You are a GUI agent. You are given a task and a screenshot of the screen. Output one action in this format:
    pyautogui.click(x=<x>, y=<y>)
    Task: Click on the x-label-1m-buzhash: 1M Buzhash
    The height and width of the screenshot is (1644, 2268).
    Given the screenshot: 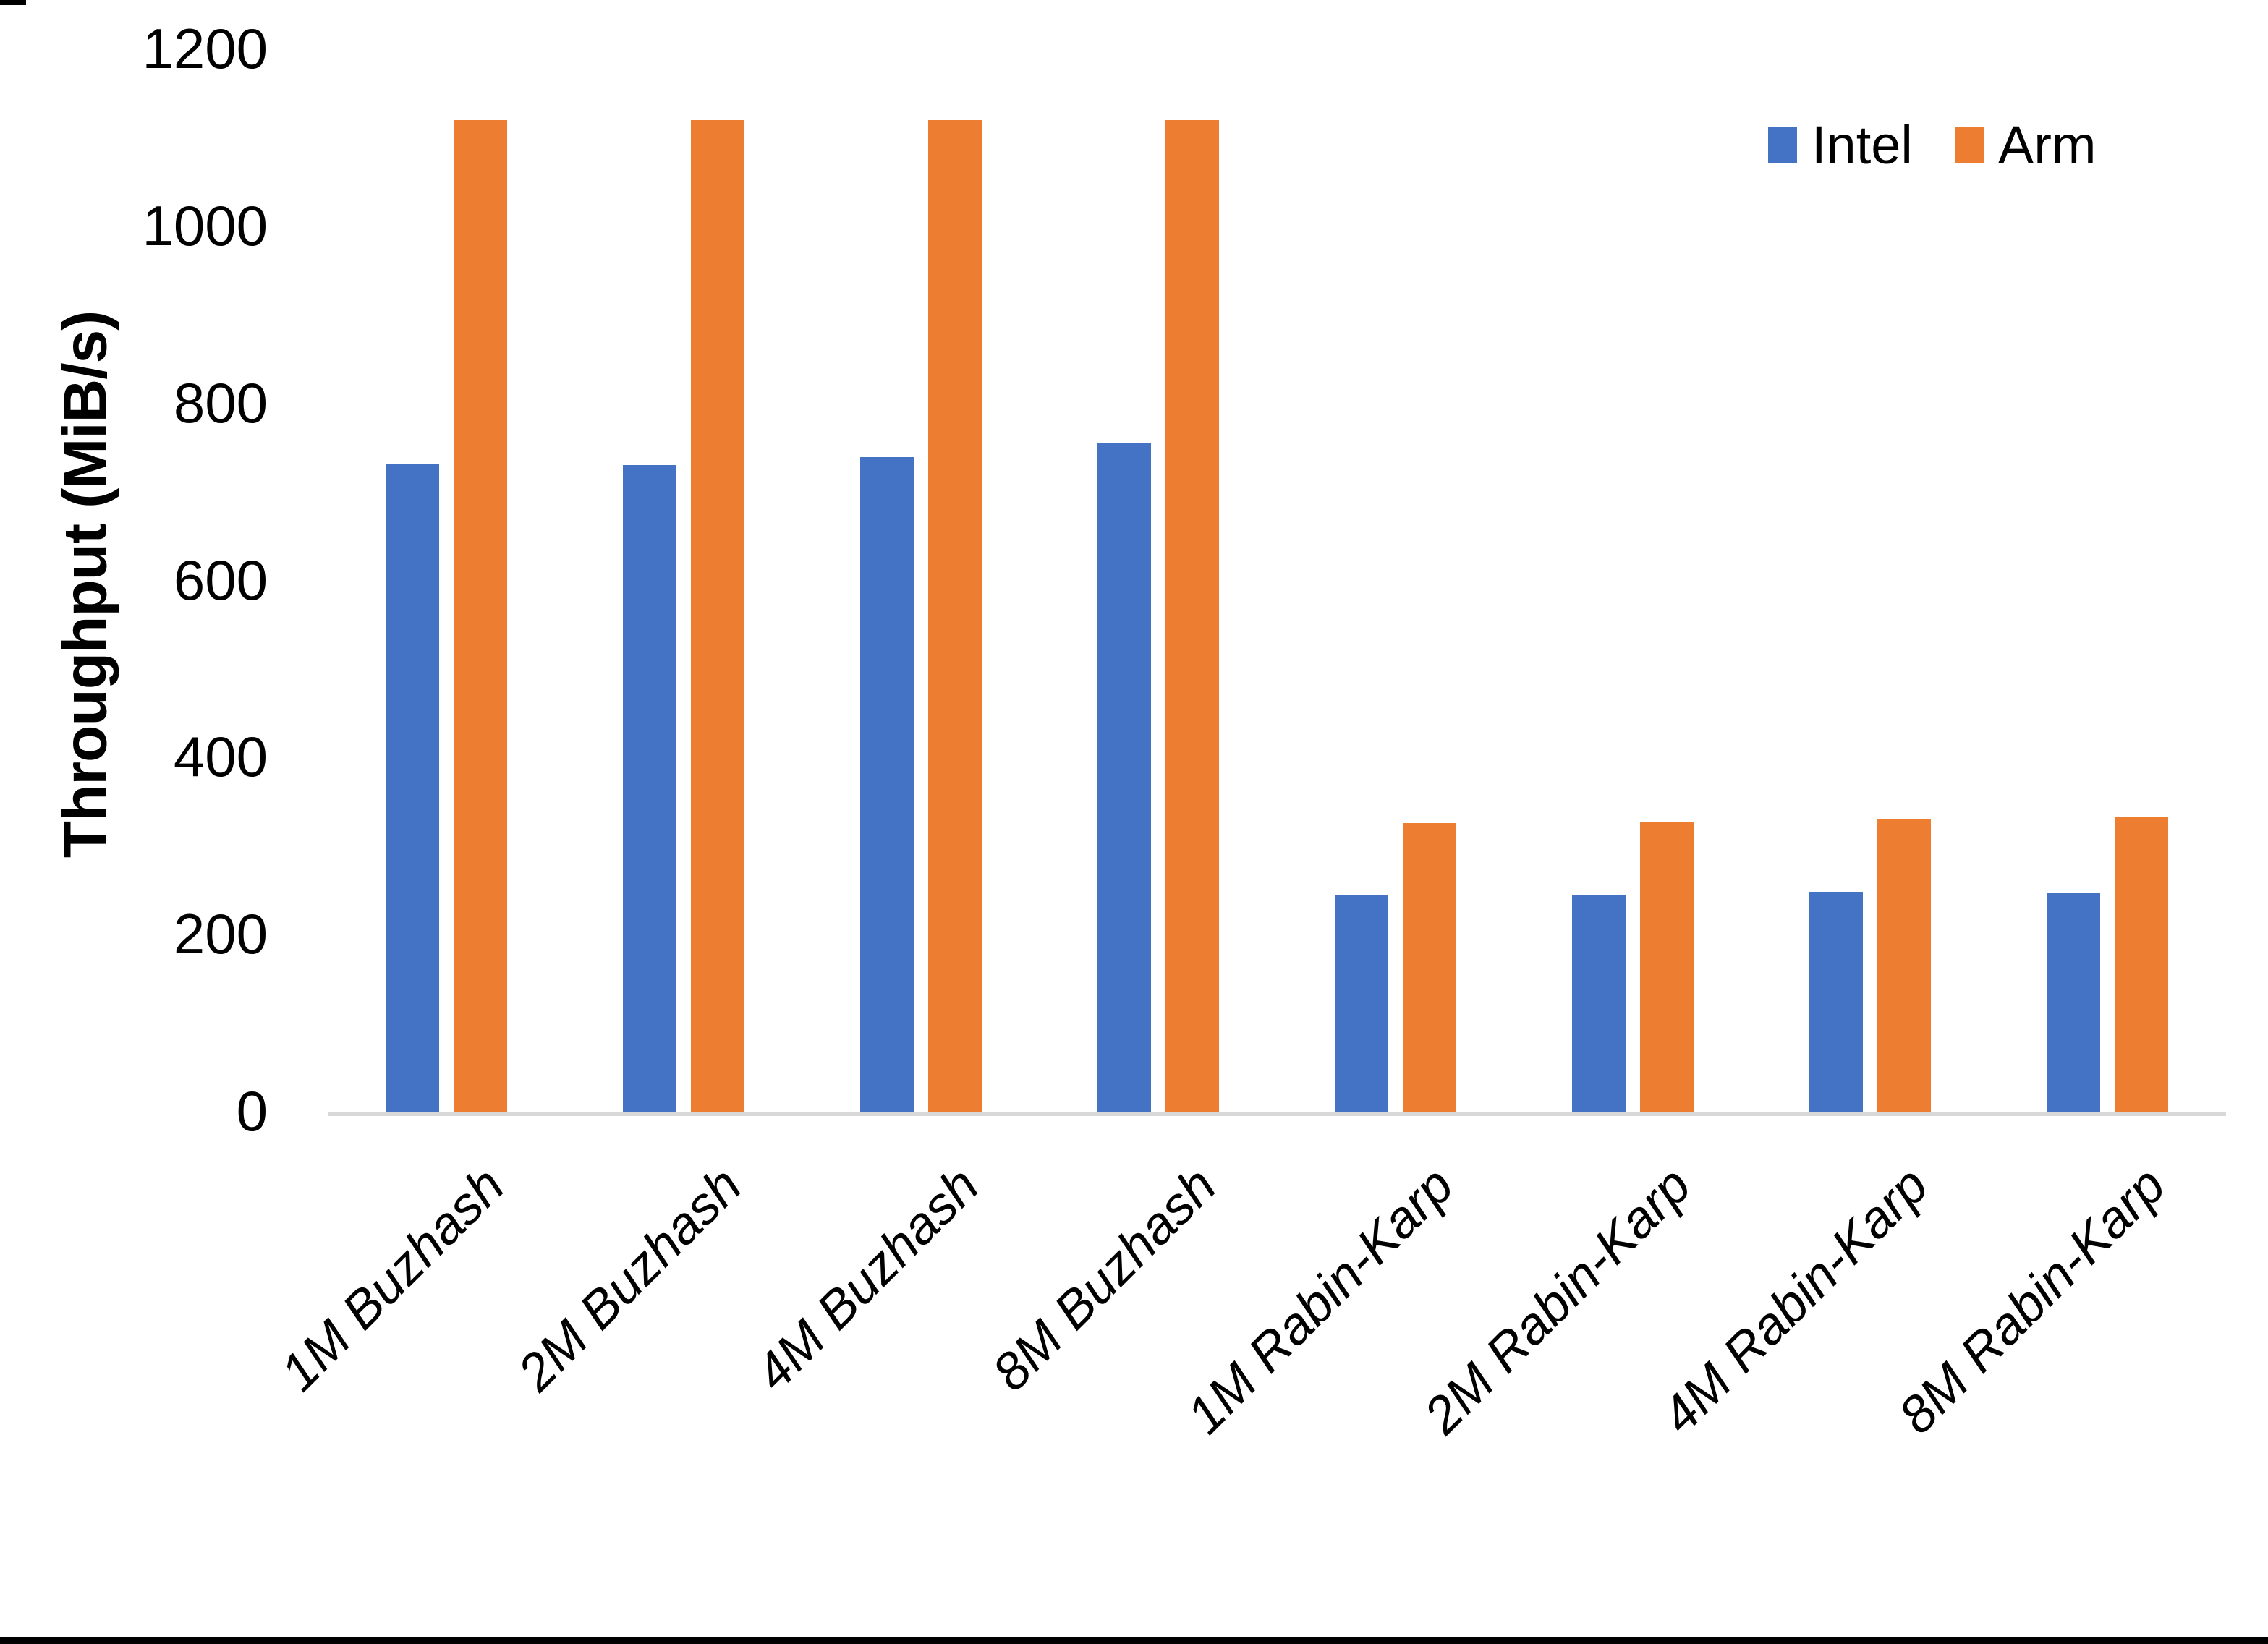 What is the action you would take?
    pyautogui.click(x=393, y=1279)
    